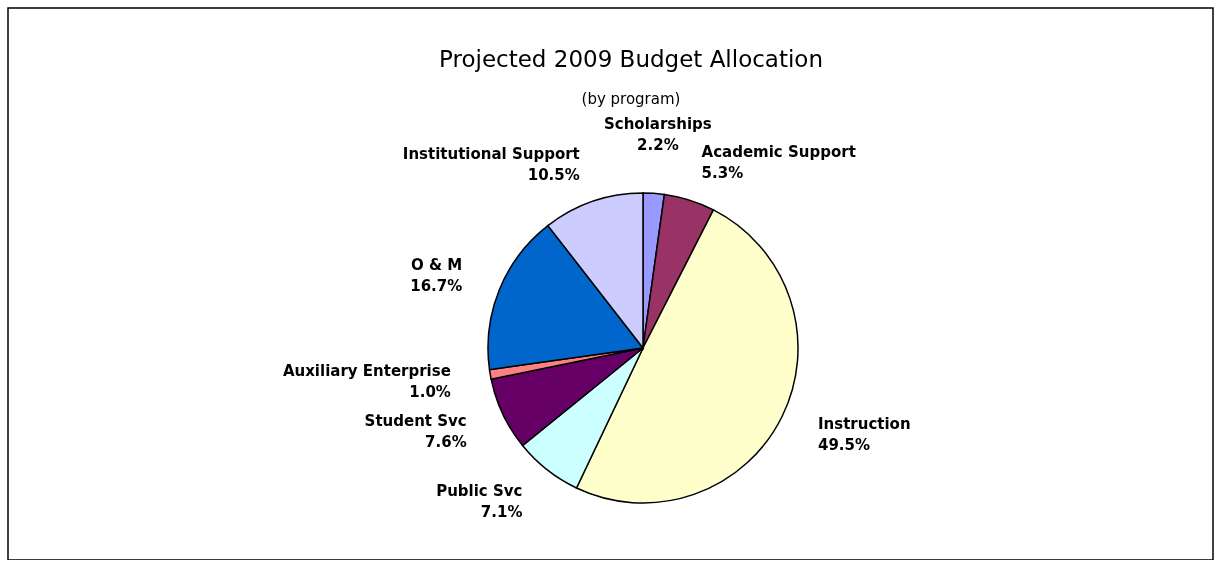 The width and height of the screenshot is (1225, 562). I want to click on data-label: 7.1%, so click(501, 512).